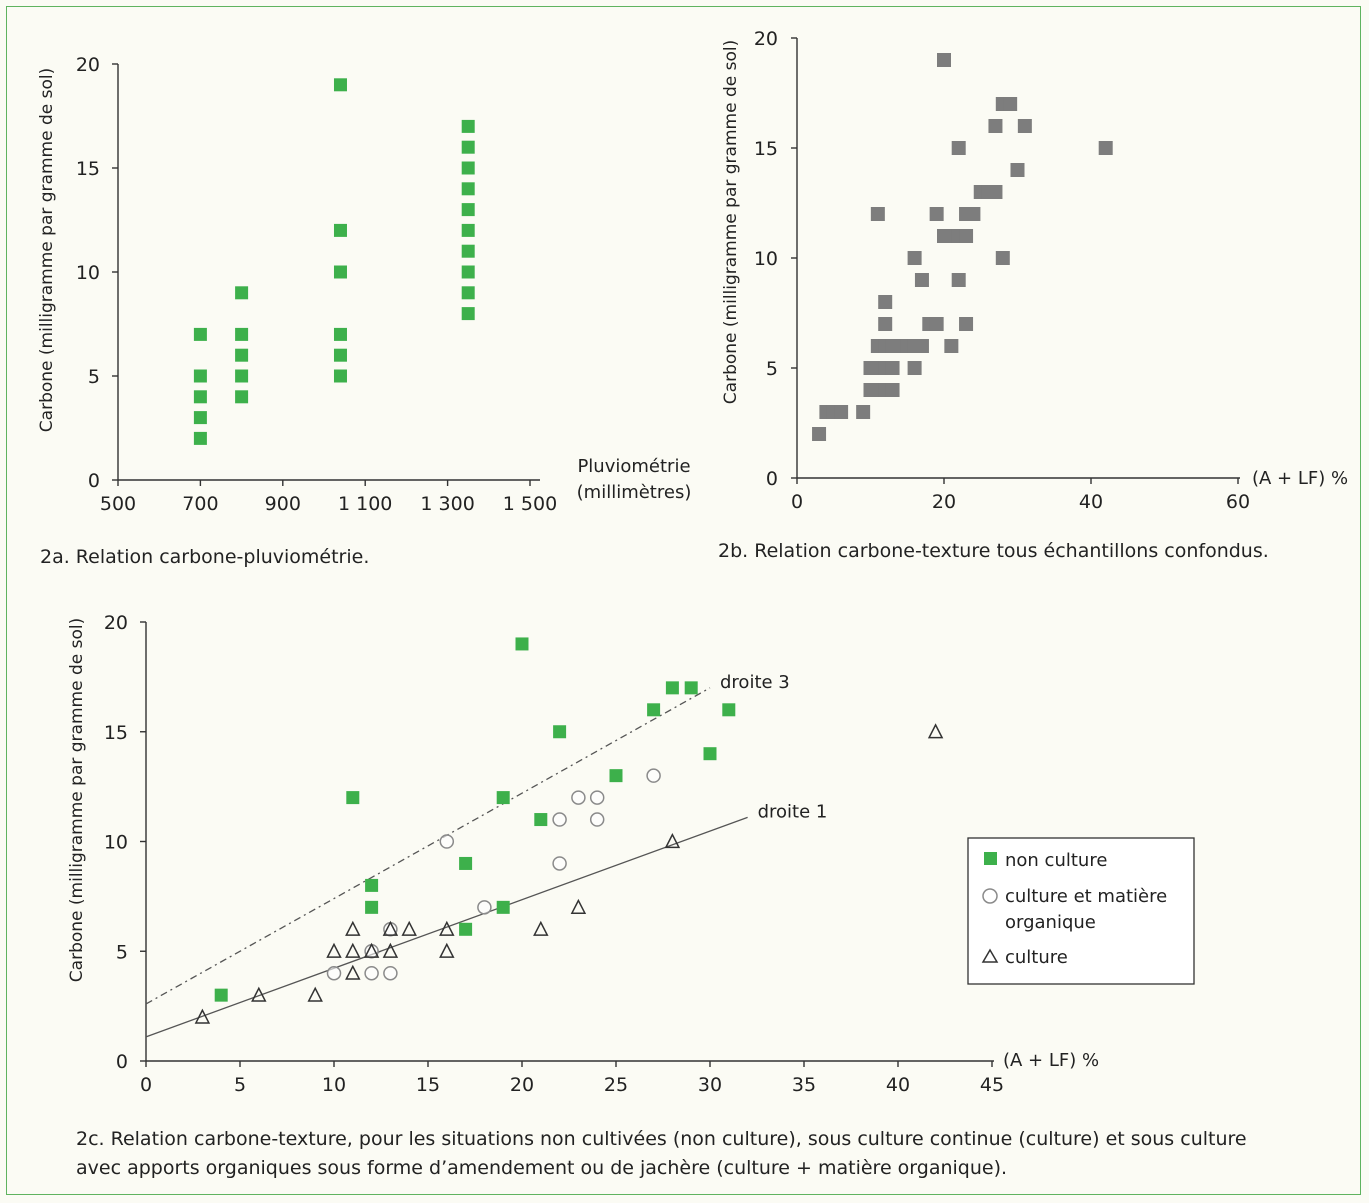 The height and width of the screenshot is (1203, 1369). What do you see at coordinates (962, 247) in the screenshot?
I see `chart-2b-marks` at bounding box center [962, 247].